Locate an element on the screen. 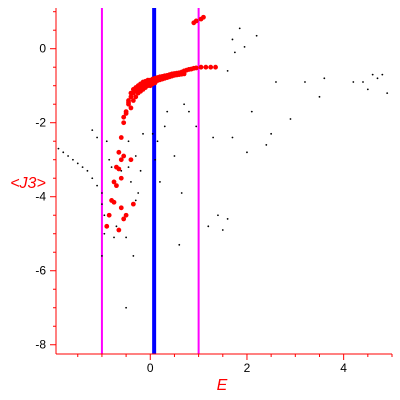 This screenshot has height=400, width=400. x-tick-label: 4 is located at coordinates (343, 368).